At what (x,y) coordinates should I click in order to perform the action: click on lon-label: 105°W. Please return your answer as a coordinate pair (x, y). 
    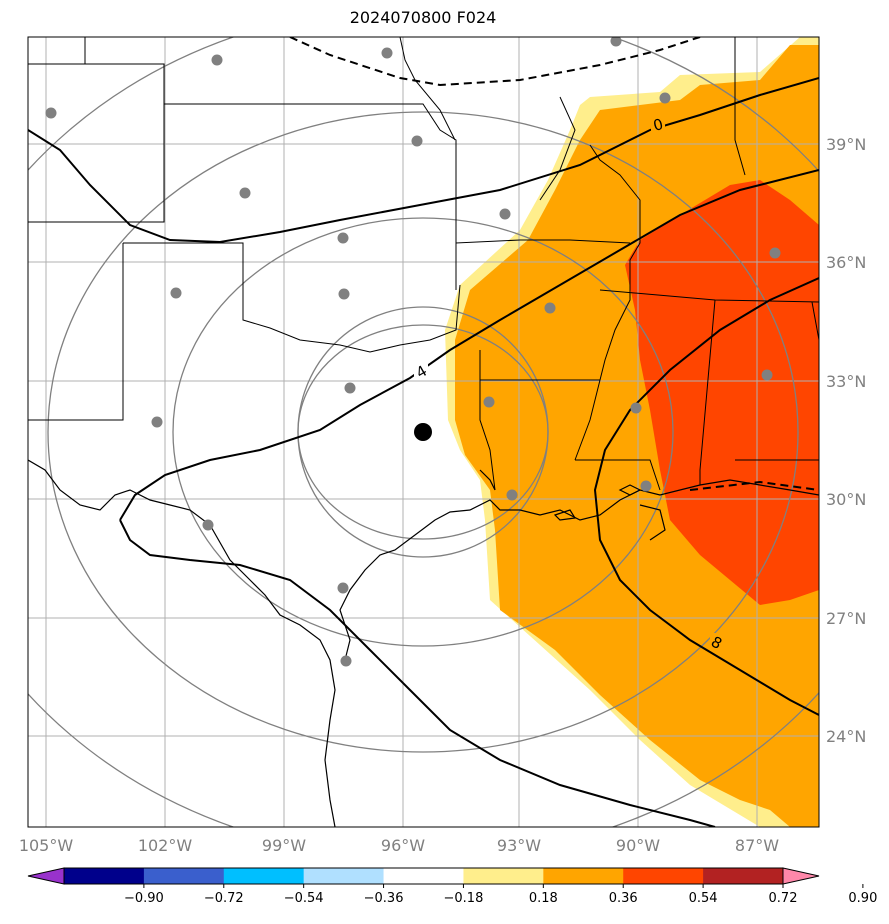
    Looking at the image, I should click on (46, 845).